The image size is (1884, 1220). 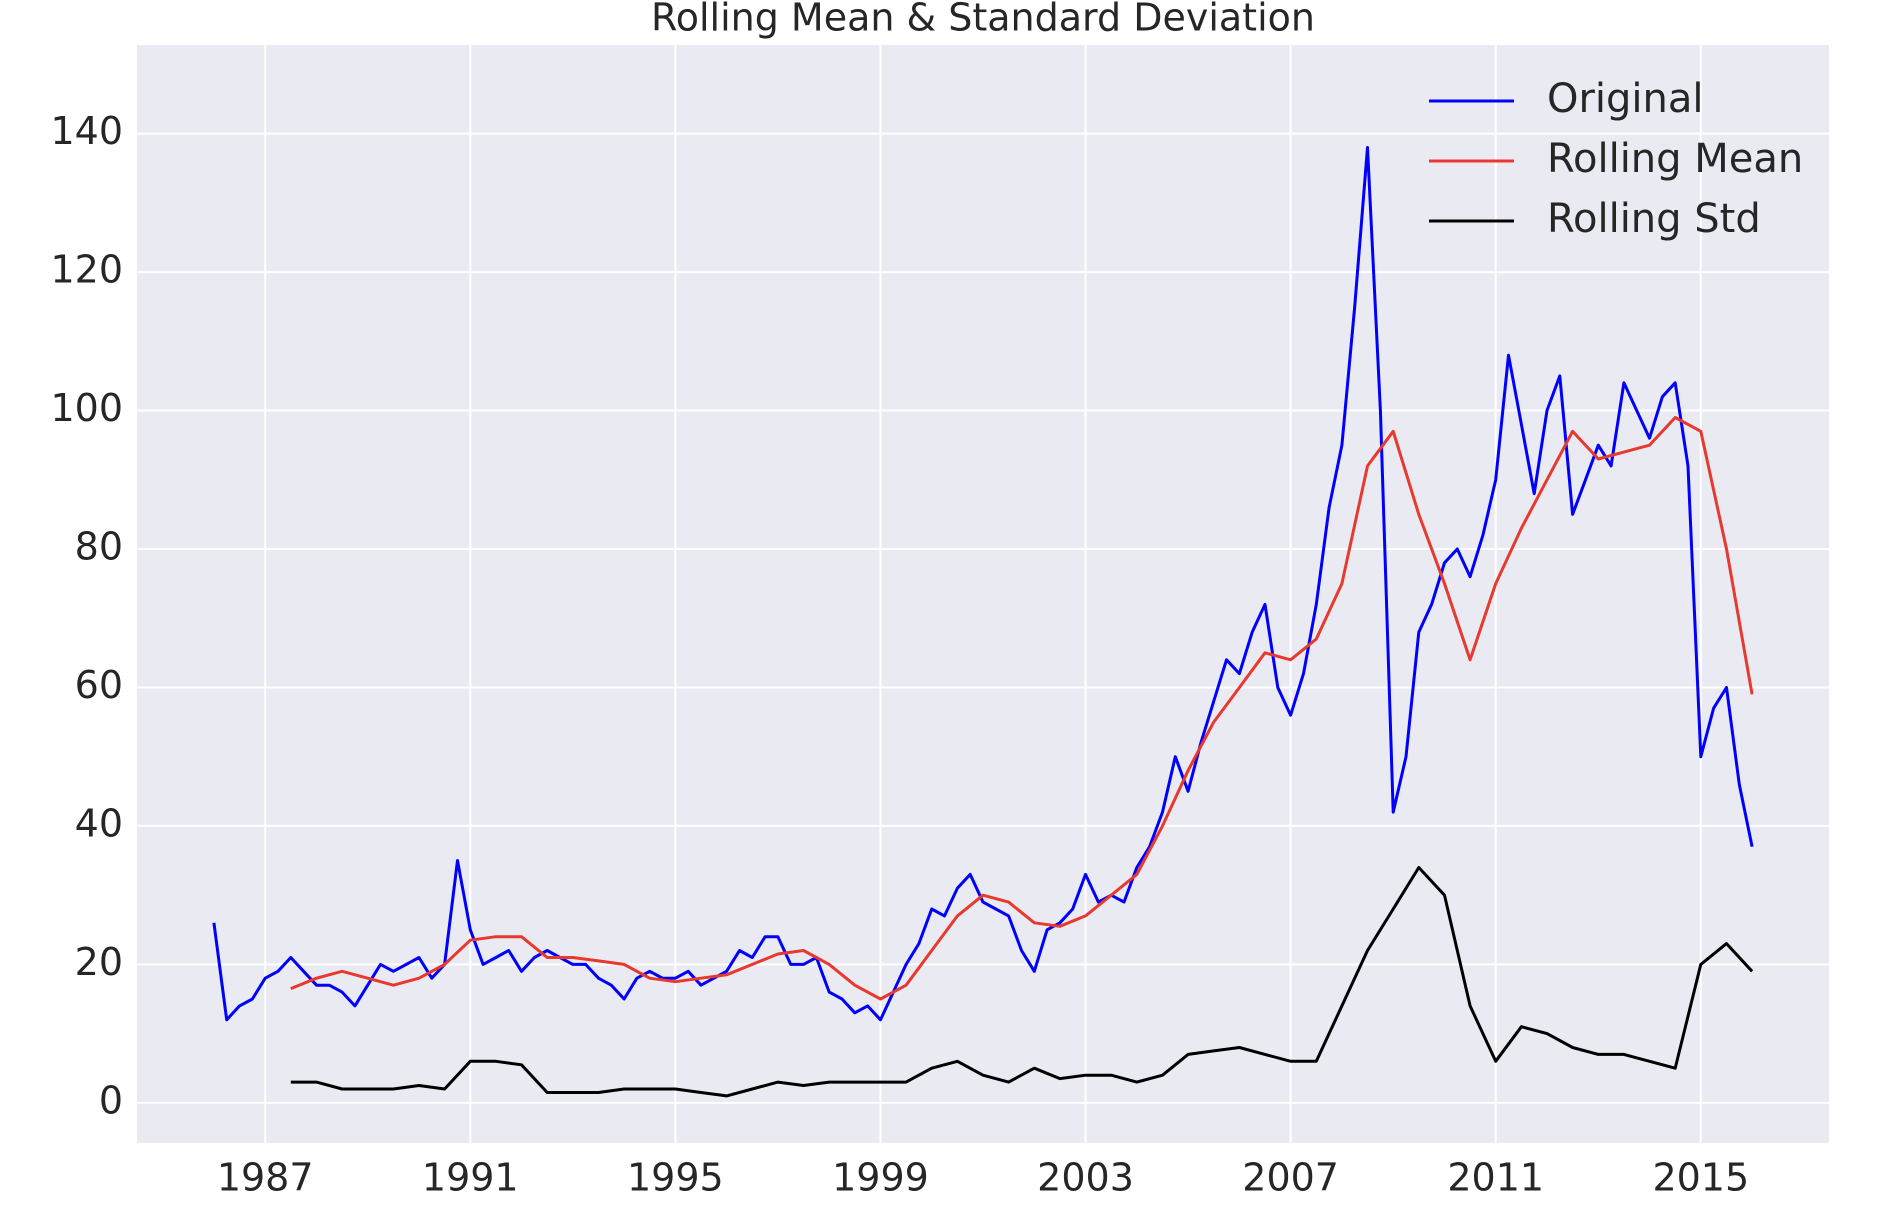 What do you see at coordinates (86, 270) in the screenshot?
I see `y-tick-label: 120` at bounding box center [86, 270].